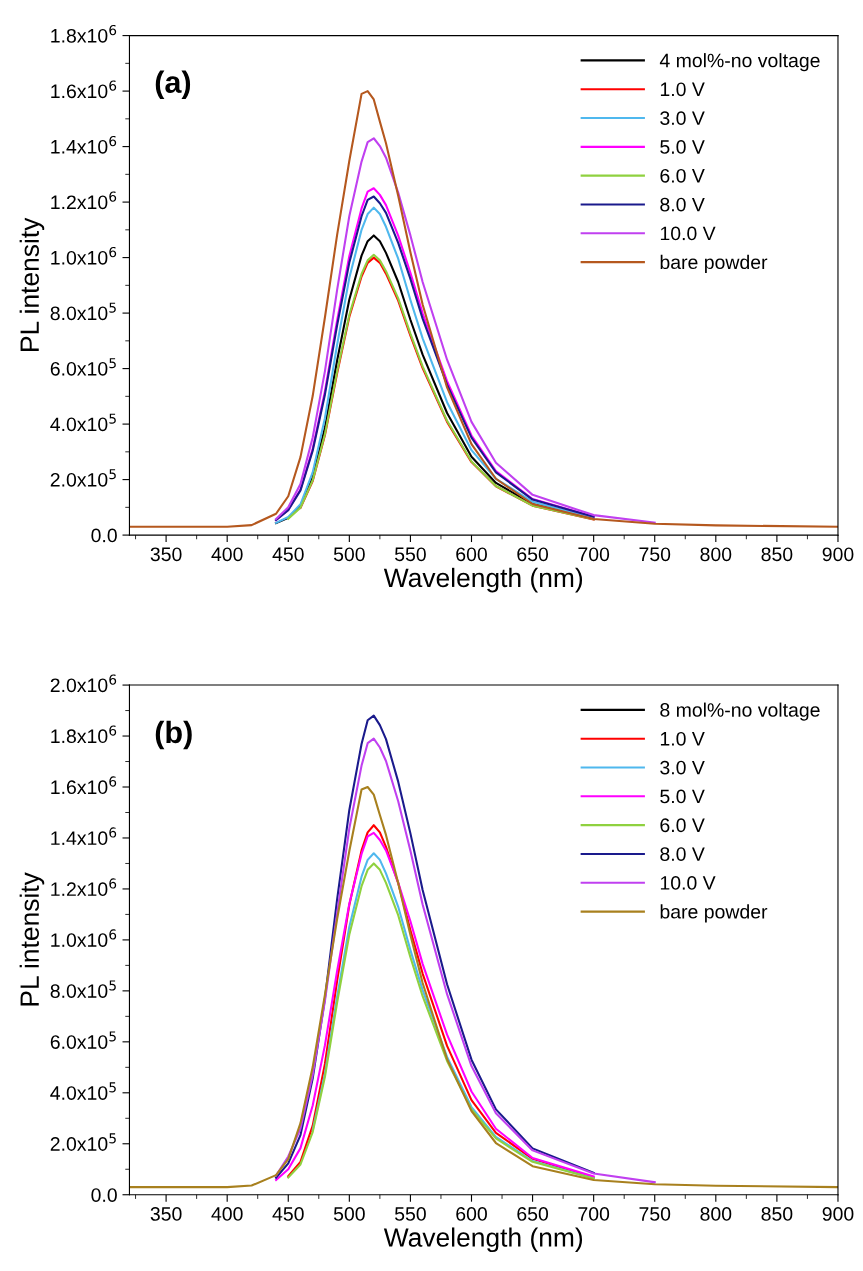 This screenshot has width=863, height=1271. What do you see at coordinates (173, 735) in the screenshot?
I see `annotation: (b)` at bounding box center [173, 735].